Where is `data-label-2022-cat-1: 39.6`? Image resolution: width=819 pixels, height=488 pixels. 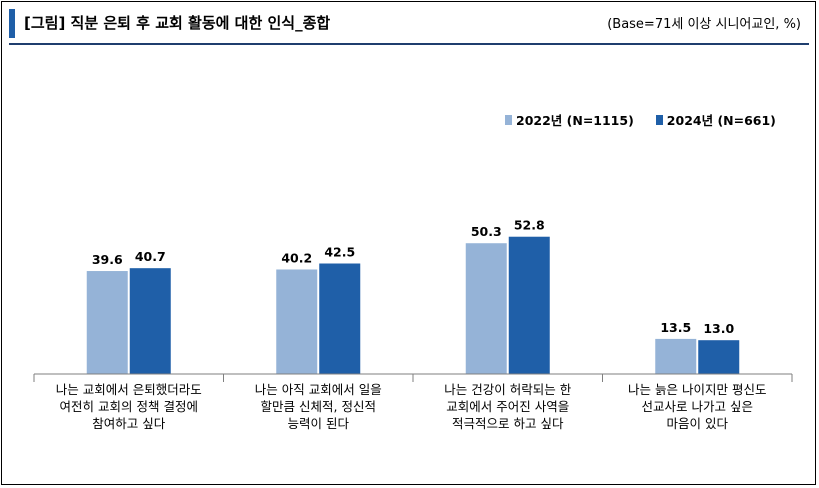
data-label-2022-cat-1: 39.6 is located at coordinates (107, 259).